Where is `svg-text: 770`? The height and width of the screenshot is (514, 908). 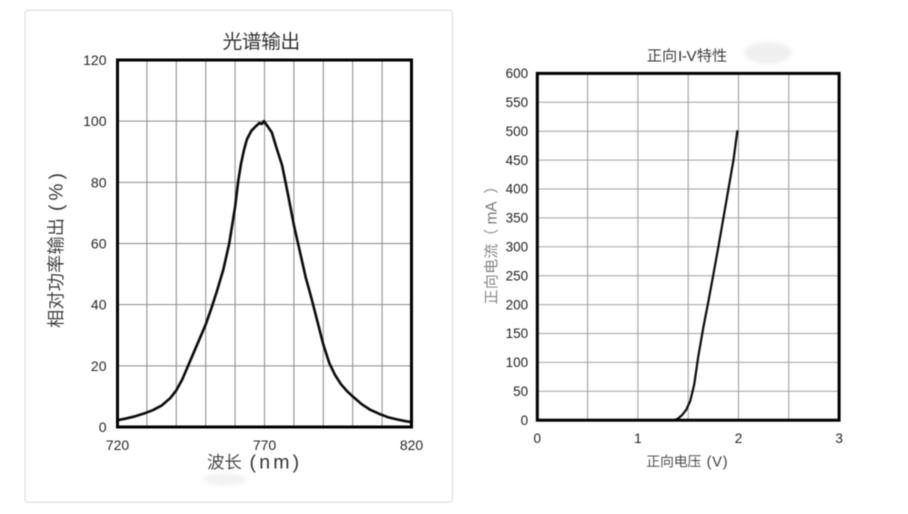 svg-text: 770 is located at coordinates (265, 445).